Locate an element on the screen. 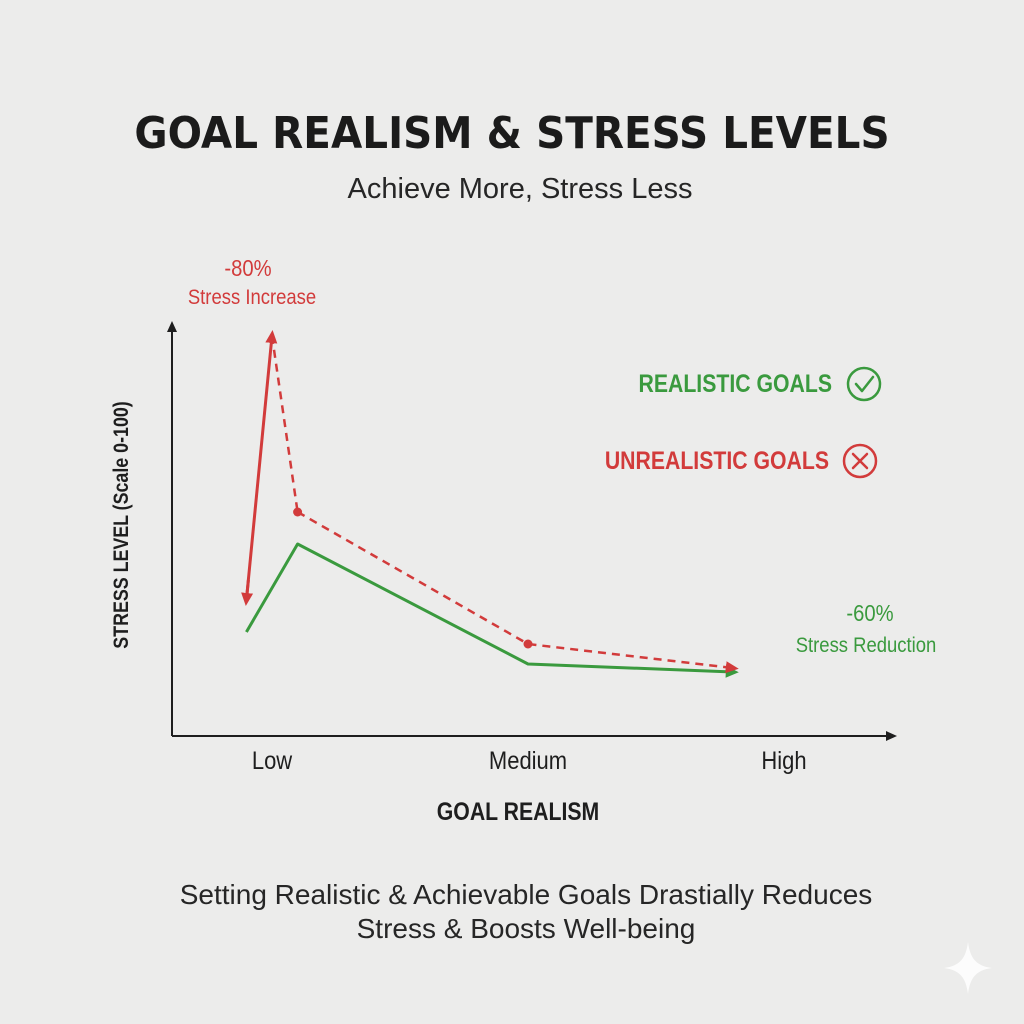  series-line-realistic is located at coordinates (492, 610).